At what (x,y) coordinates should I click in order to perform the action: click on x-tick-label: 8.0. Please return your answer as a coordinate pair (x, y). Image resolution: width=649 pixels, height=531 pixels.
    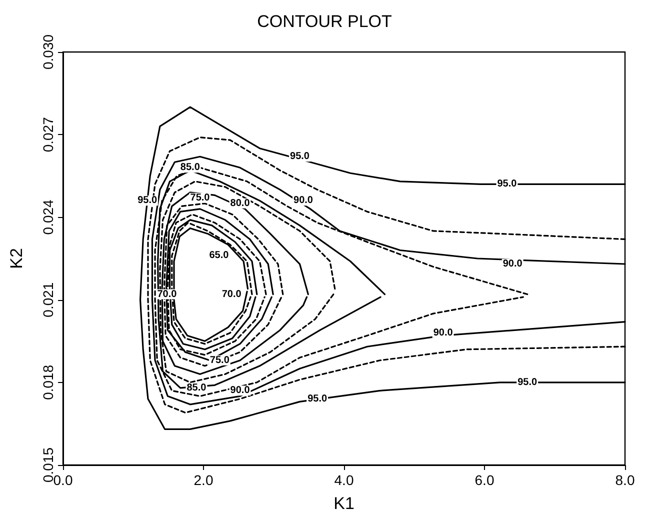
    Looking at the image, I should click on (625, 480).